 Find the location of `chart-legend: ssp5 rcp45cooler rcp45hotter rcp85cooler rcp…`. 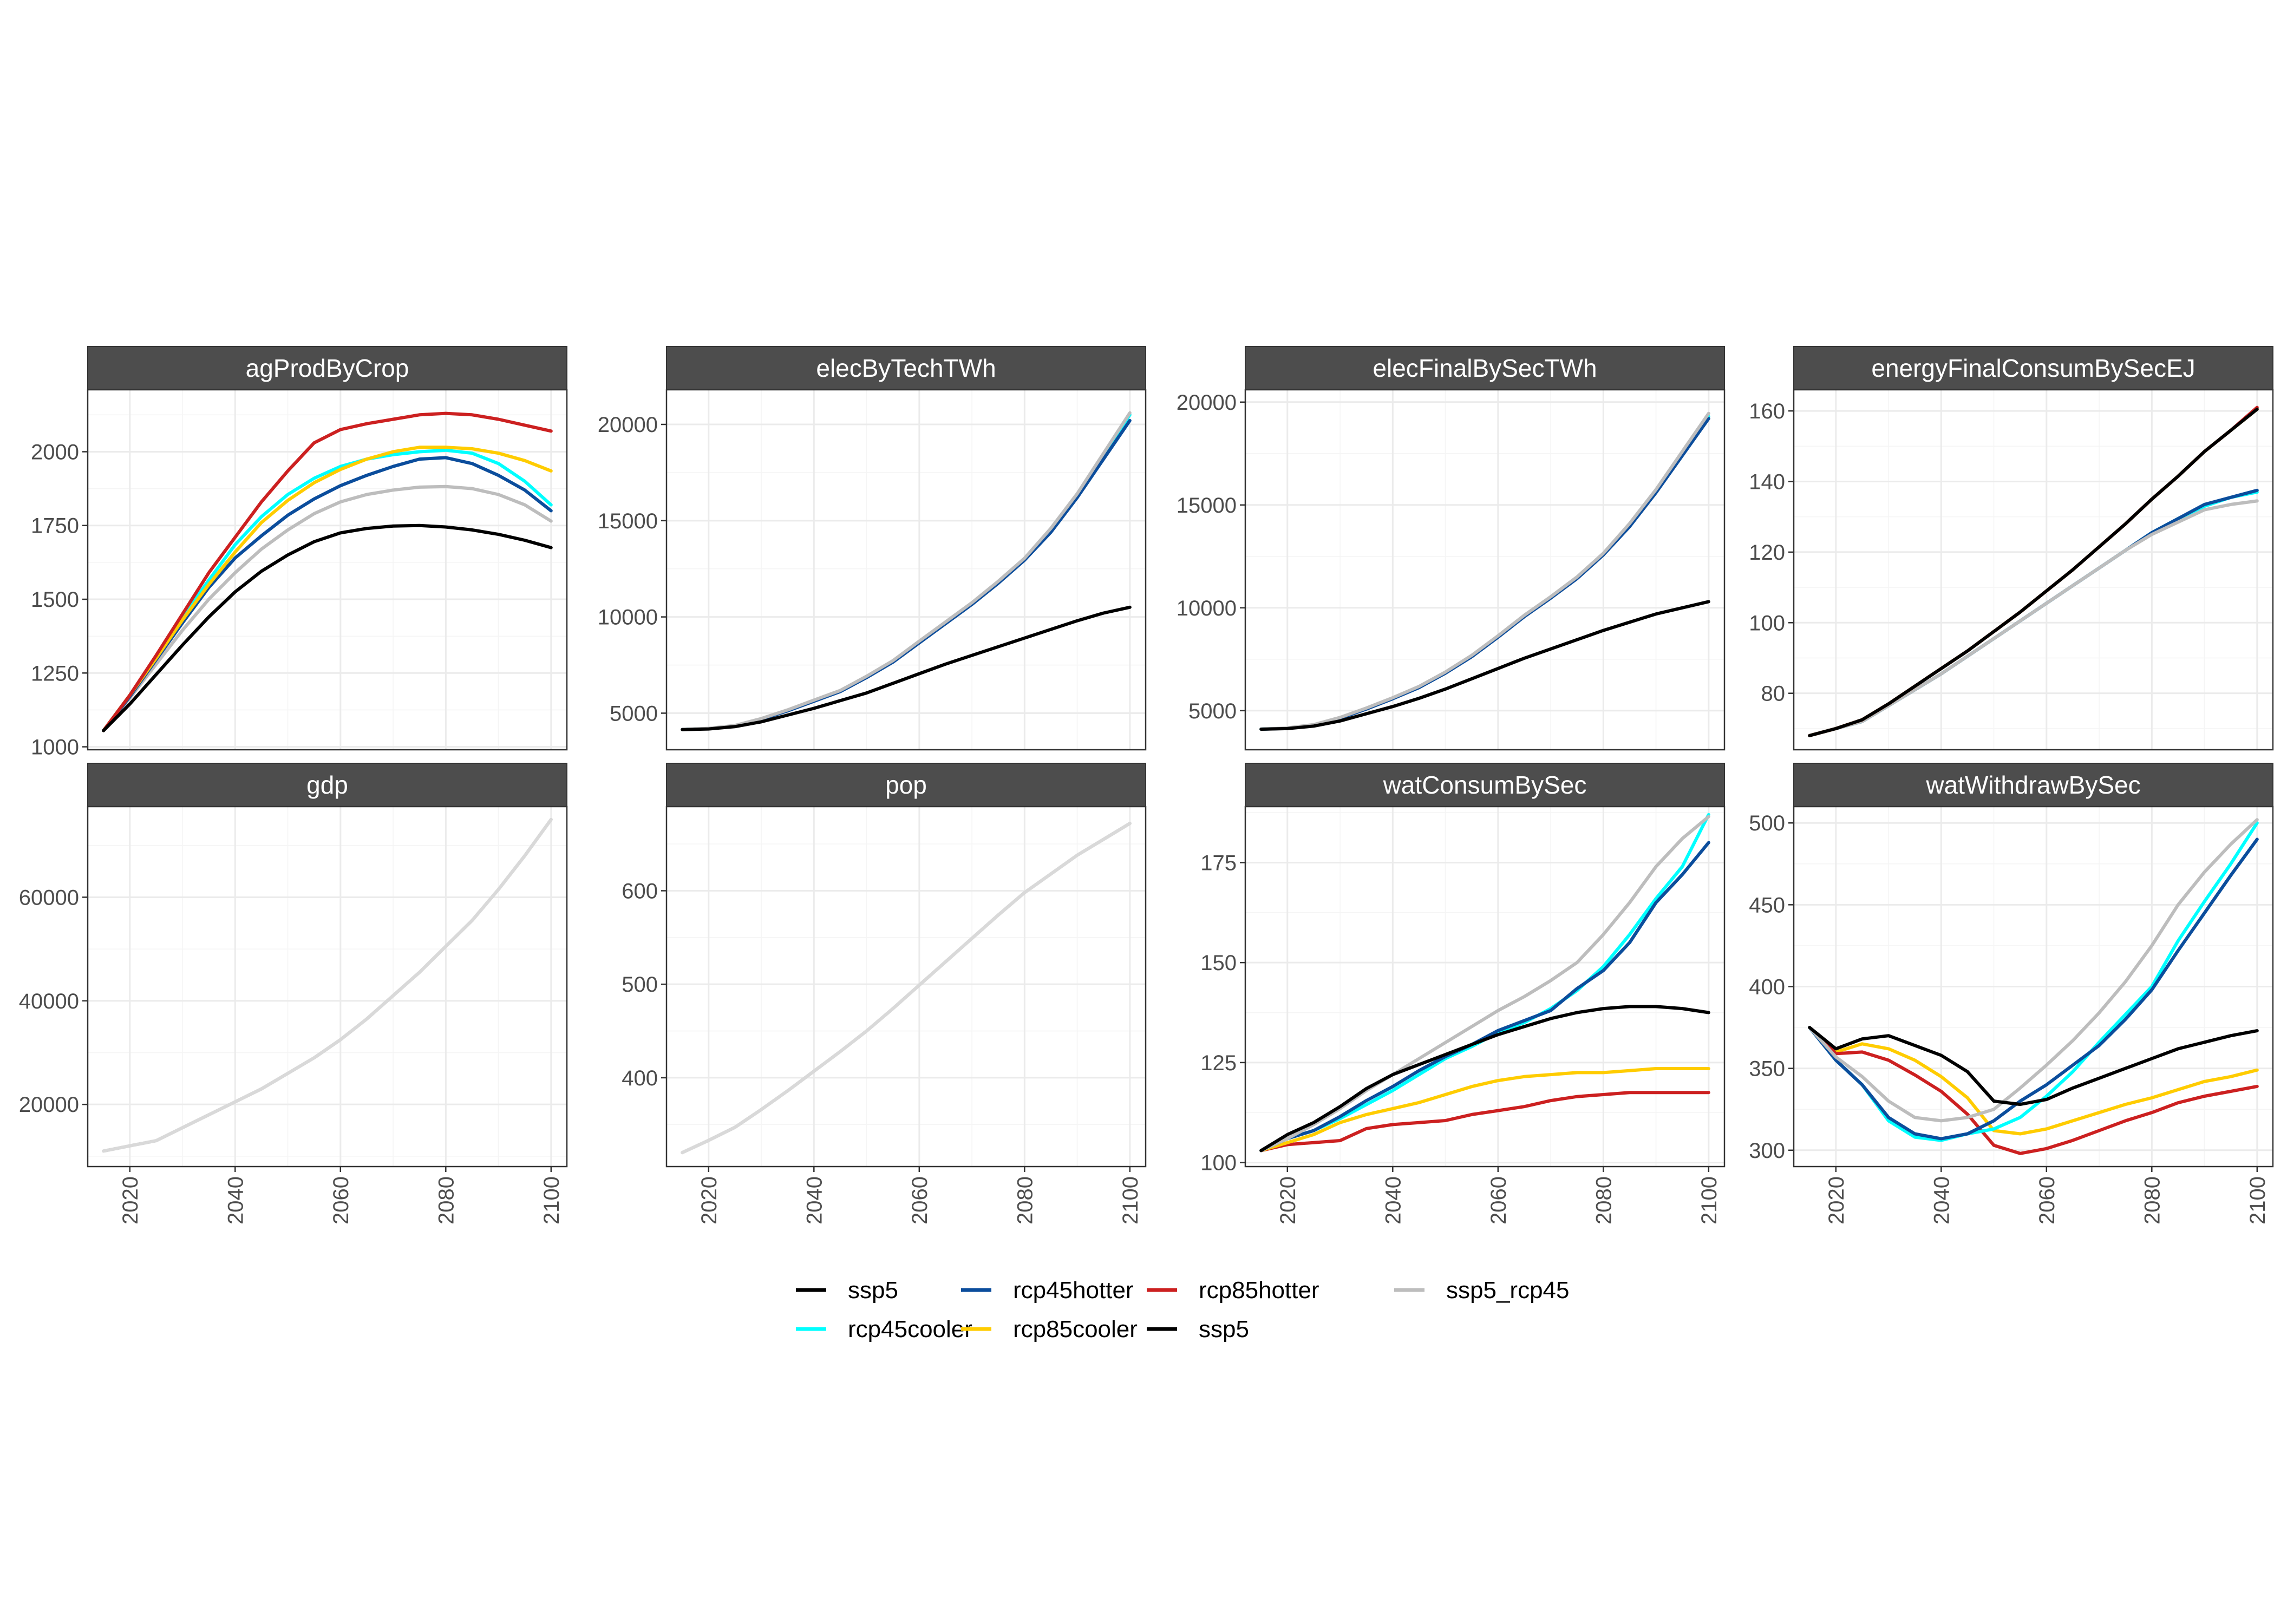

chart-legend: ssp5 rcp45cooler rcp45hotter rcp85cooler rcp… is located at coordinates (1182, 1310).